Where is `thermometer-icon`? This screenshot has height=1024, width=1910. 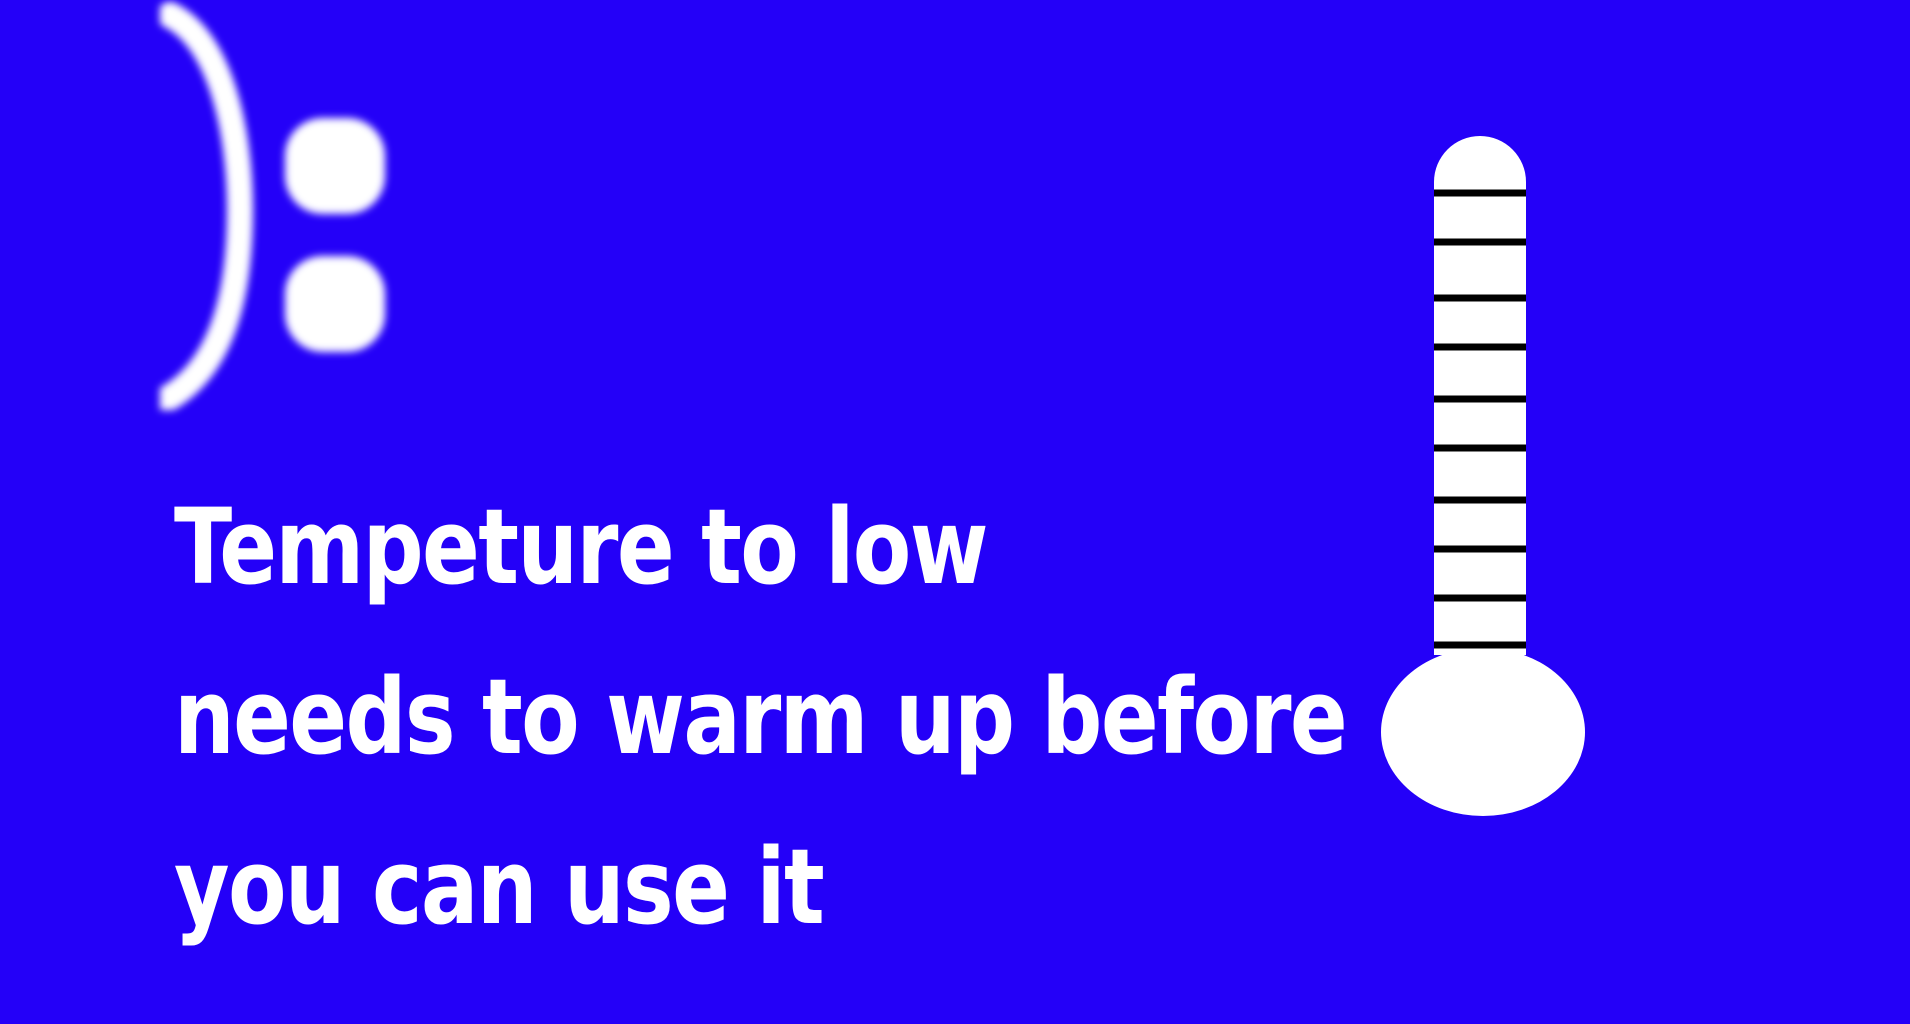 thermometer-icon is located at coordinates (1485, 480).